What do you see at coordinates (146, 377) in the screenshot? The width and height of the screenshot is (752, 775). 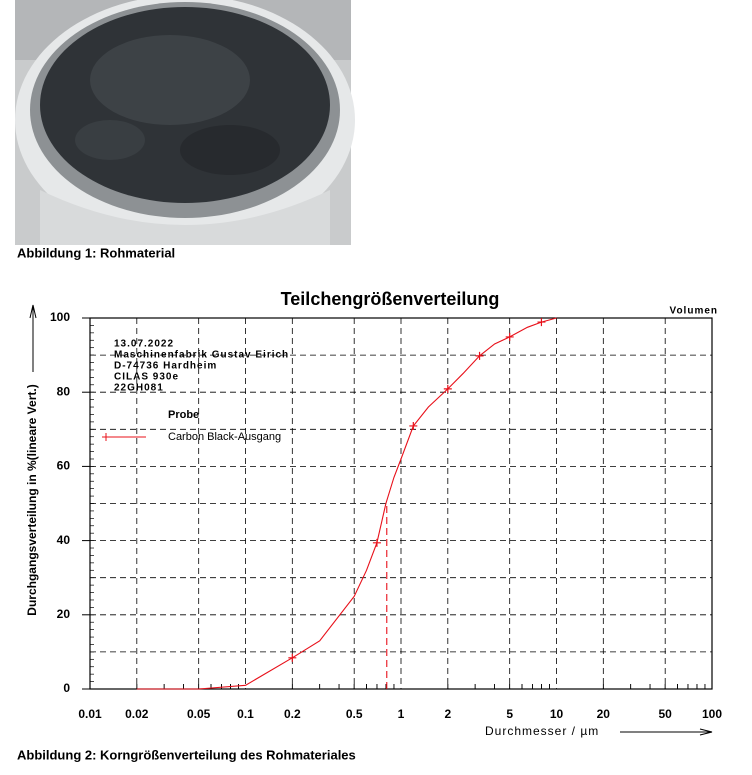 I see `info-line: CILAS 930e` at bounding box center [146, 377].